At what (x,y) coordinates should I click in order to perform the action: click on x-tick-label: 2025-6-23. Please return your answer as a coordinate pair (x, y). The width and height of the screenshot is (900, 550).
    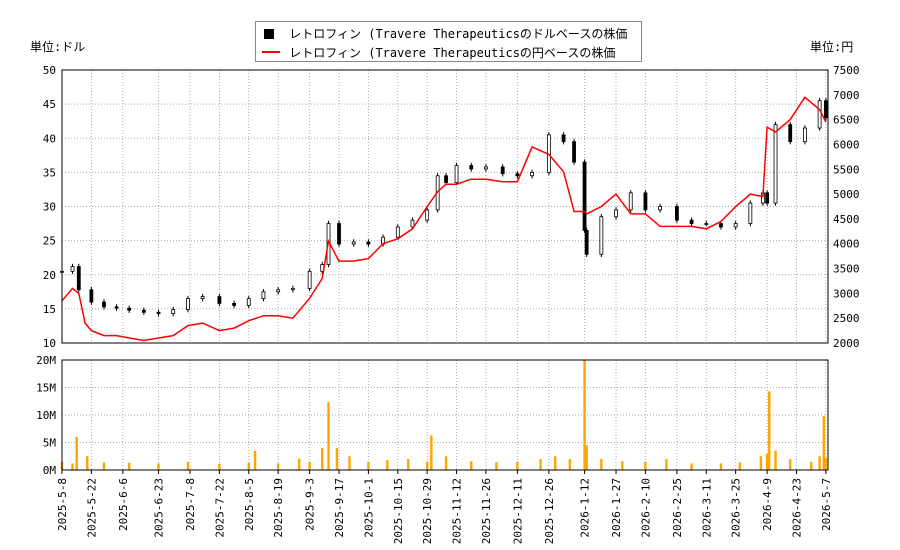
    Looking at the image, I should click on (159, 508).